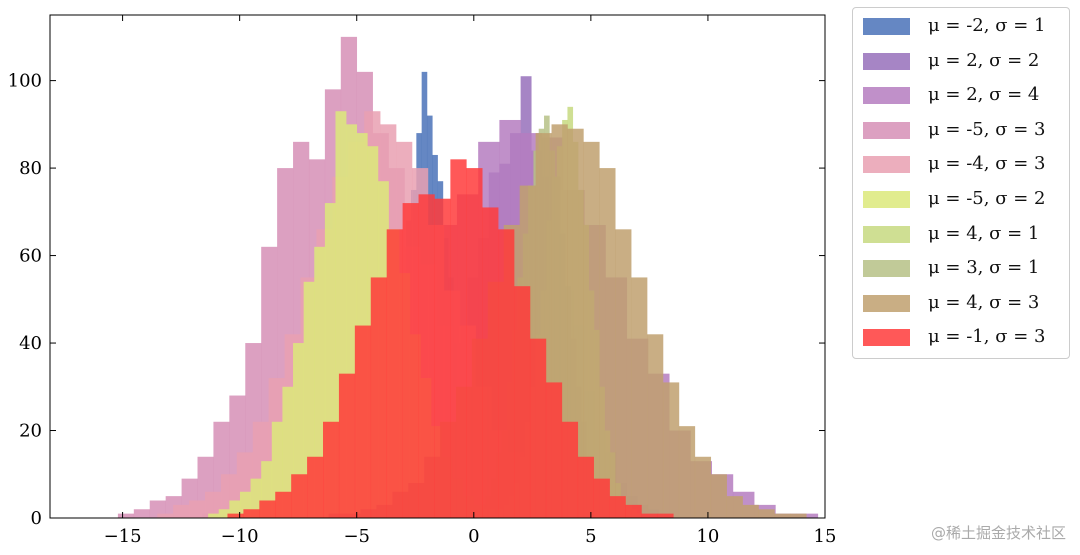 This screenshot has height=555, width=1080. Describe the element at coordinates (998, 533) in the screenshot. I see `watermark: @稀土掘金技术社区` at that location.